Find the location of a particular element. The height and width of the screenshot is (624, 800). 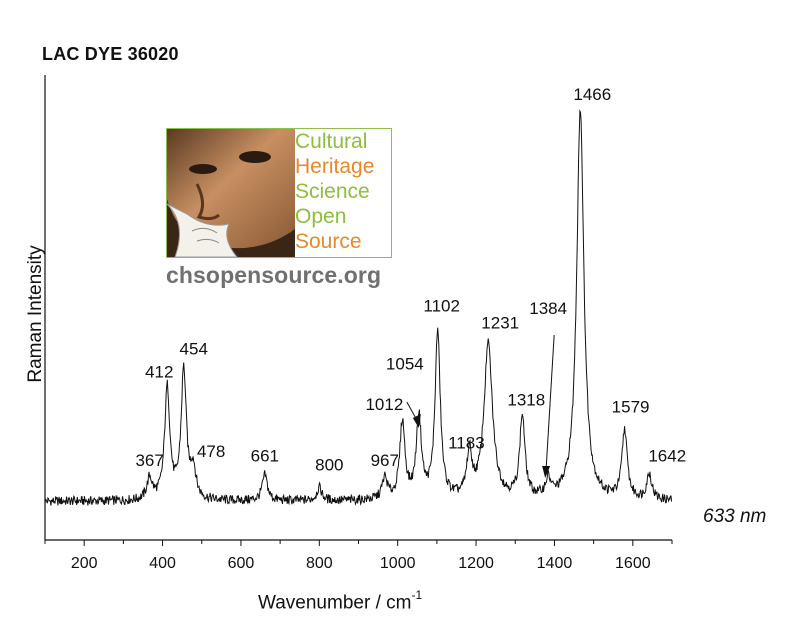

logo-word-open: Open is located at coordinates (321, 216).